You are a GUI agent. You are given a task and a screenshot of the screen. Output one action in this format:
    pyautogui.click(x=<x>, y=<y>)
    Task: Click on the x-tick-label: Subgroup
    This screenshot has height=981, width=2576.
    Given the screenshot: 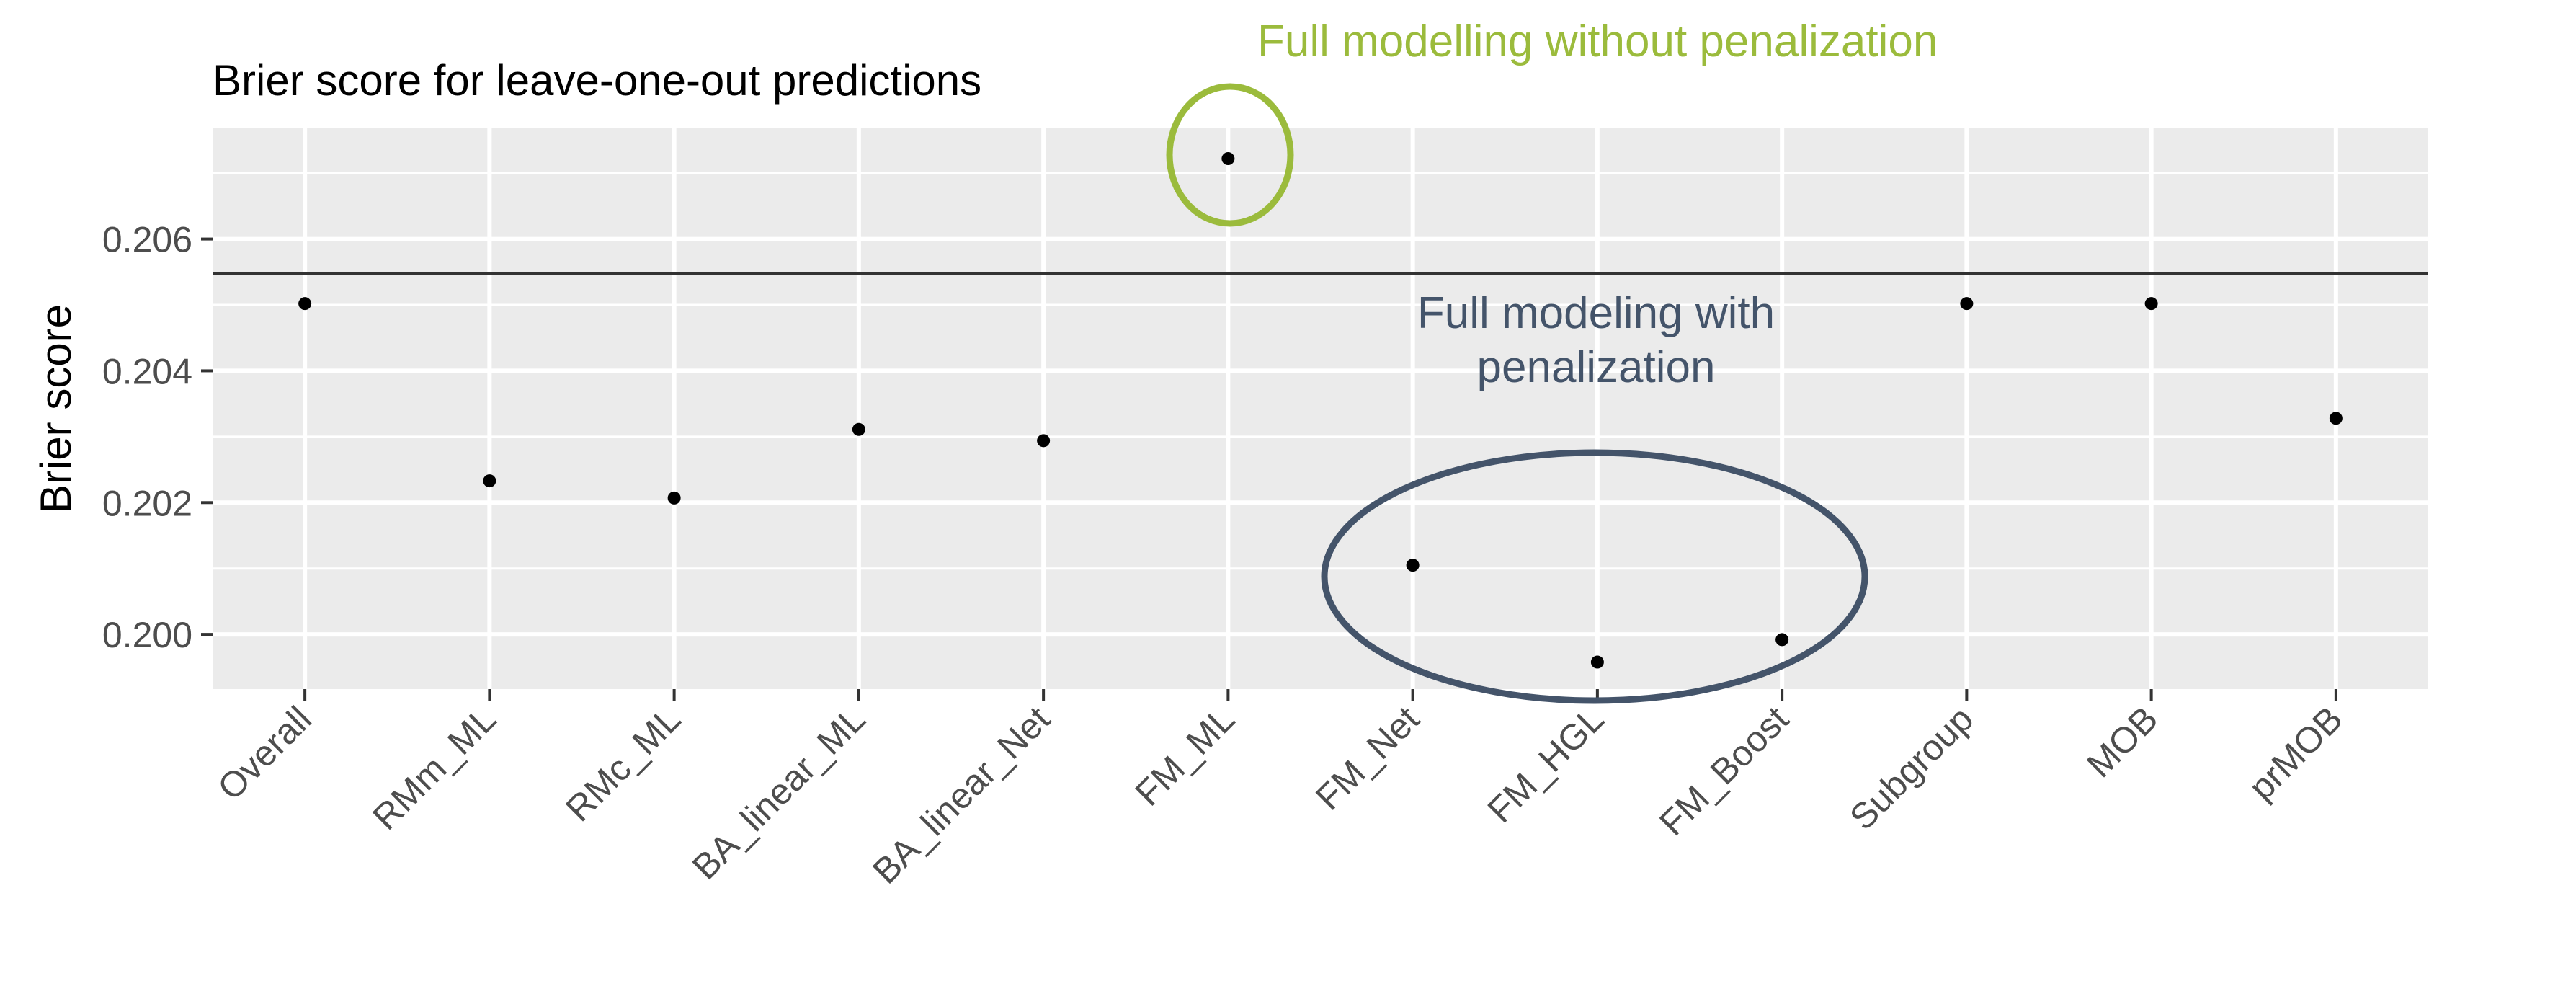 What is the action you would take?
    pyautogui.click(x=1911, y=768)
    